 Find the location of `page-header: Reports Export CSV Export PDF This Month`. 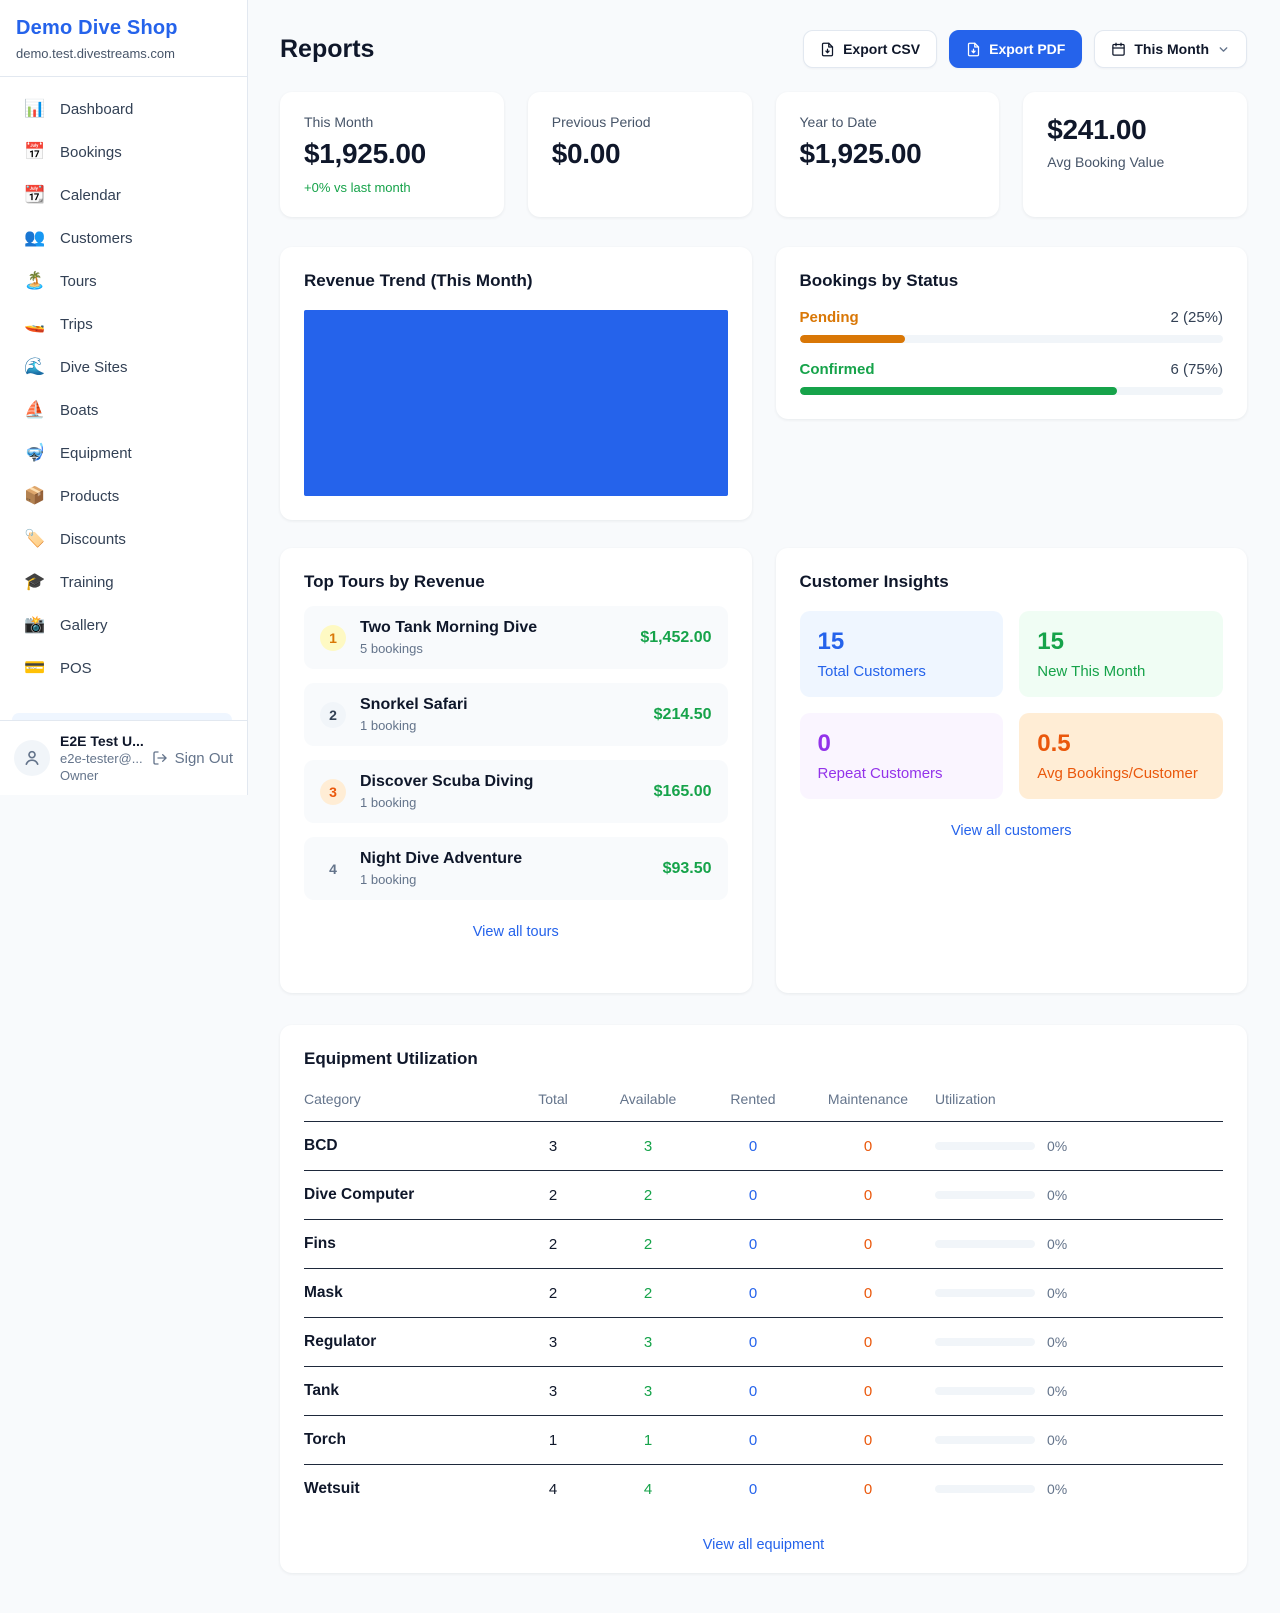

page-header: Reports Export CSV Export PDF This Month is located at coordinates (763, 49).